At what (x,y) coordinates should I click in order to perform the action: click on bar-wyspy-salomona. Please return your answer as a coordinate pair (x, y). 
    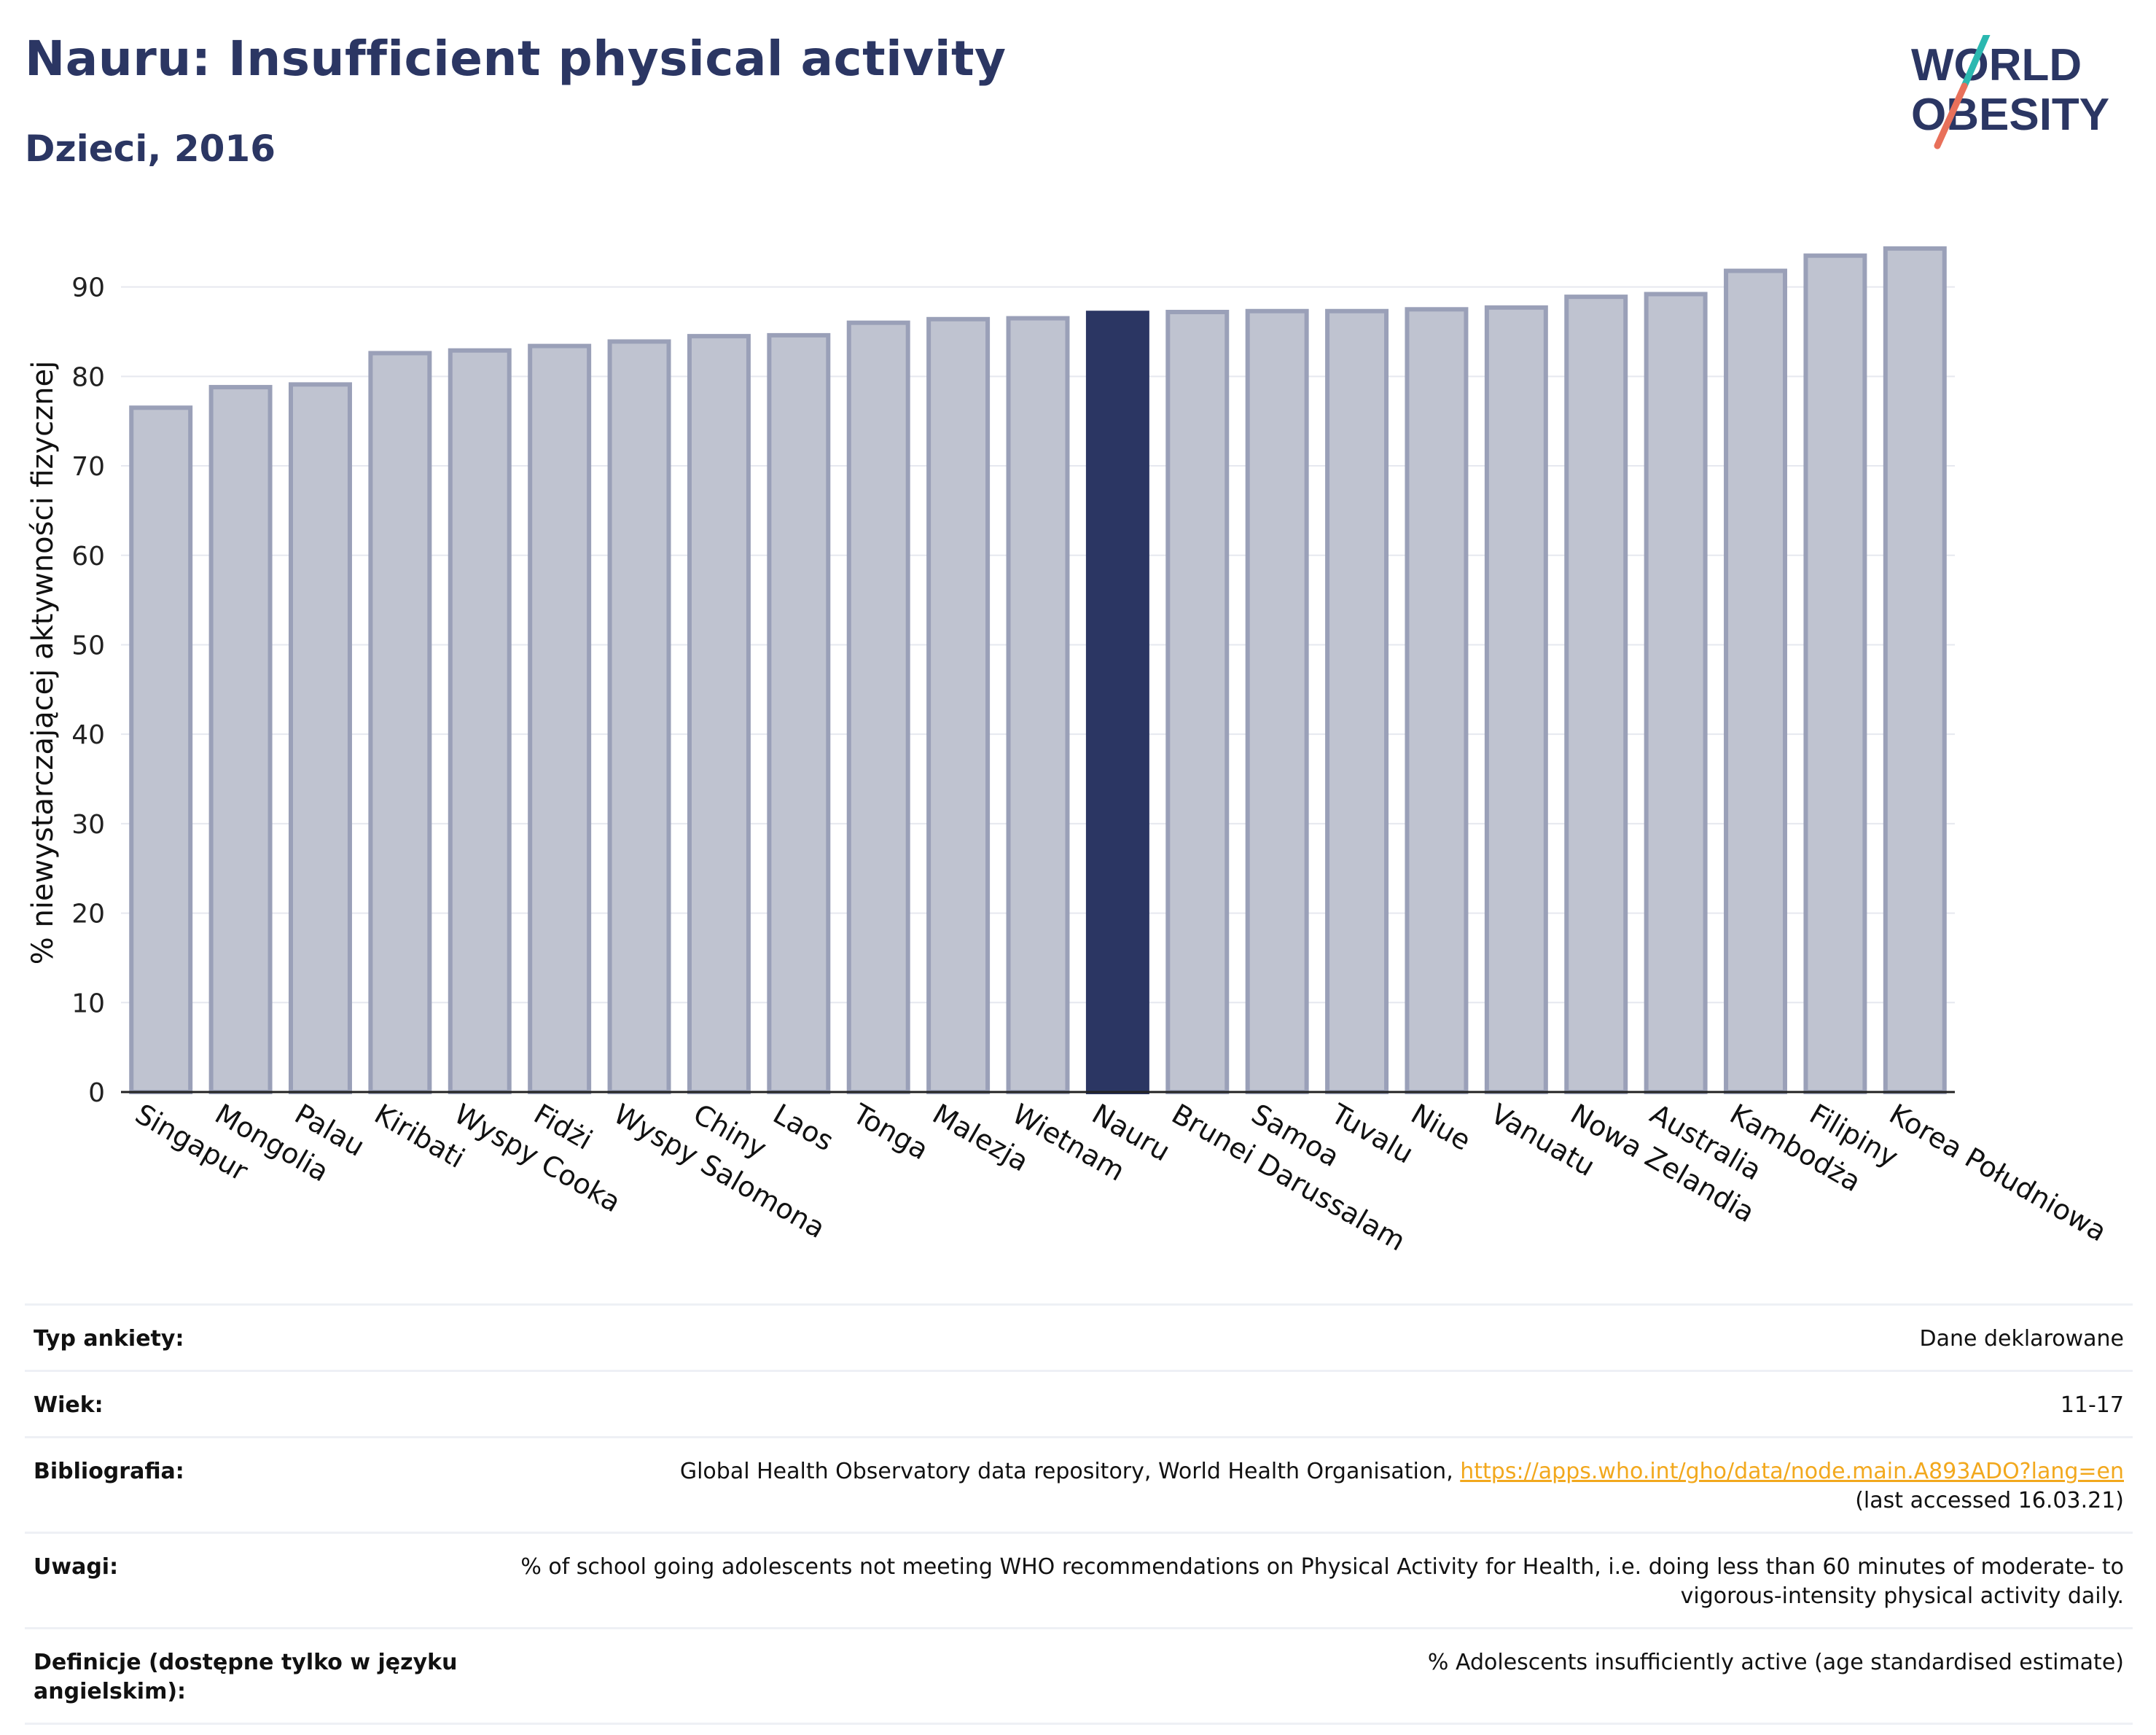
    Looking at the image, I should click on (639, 717).